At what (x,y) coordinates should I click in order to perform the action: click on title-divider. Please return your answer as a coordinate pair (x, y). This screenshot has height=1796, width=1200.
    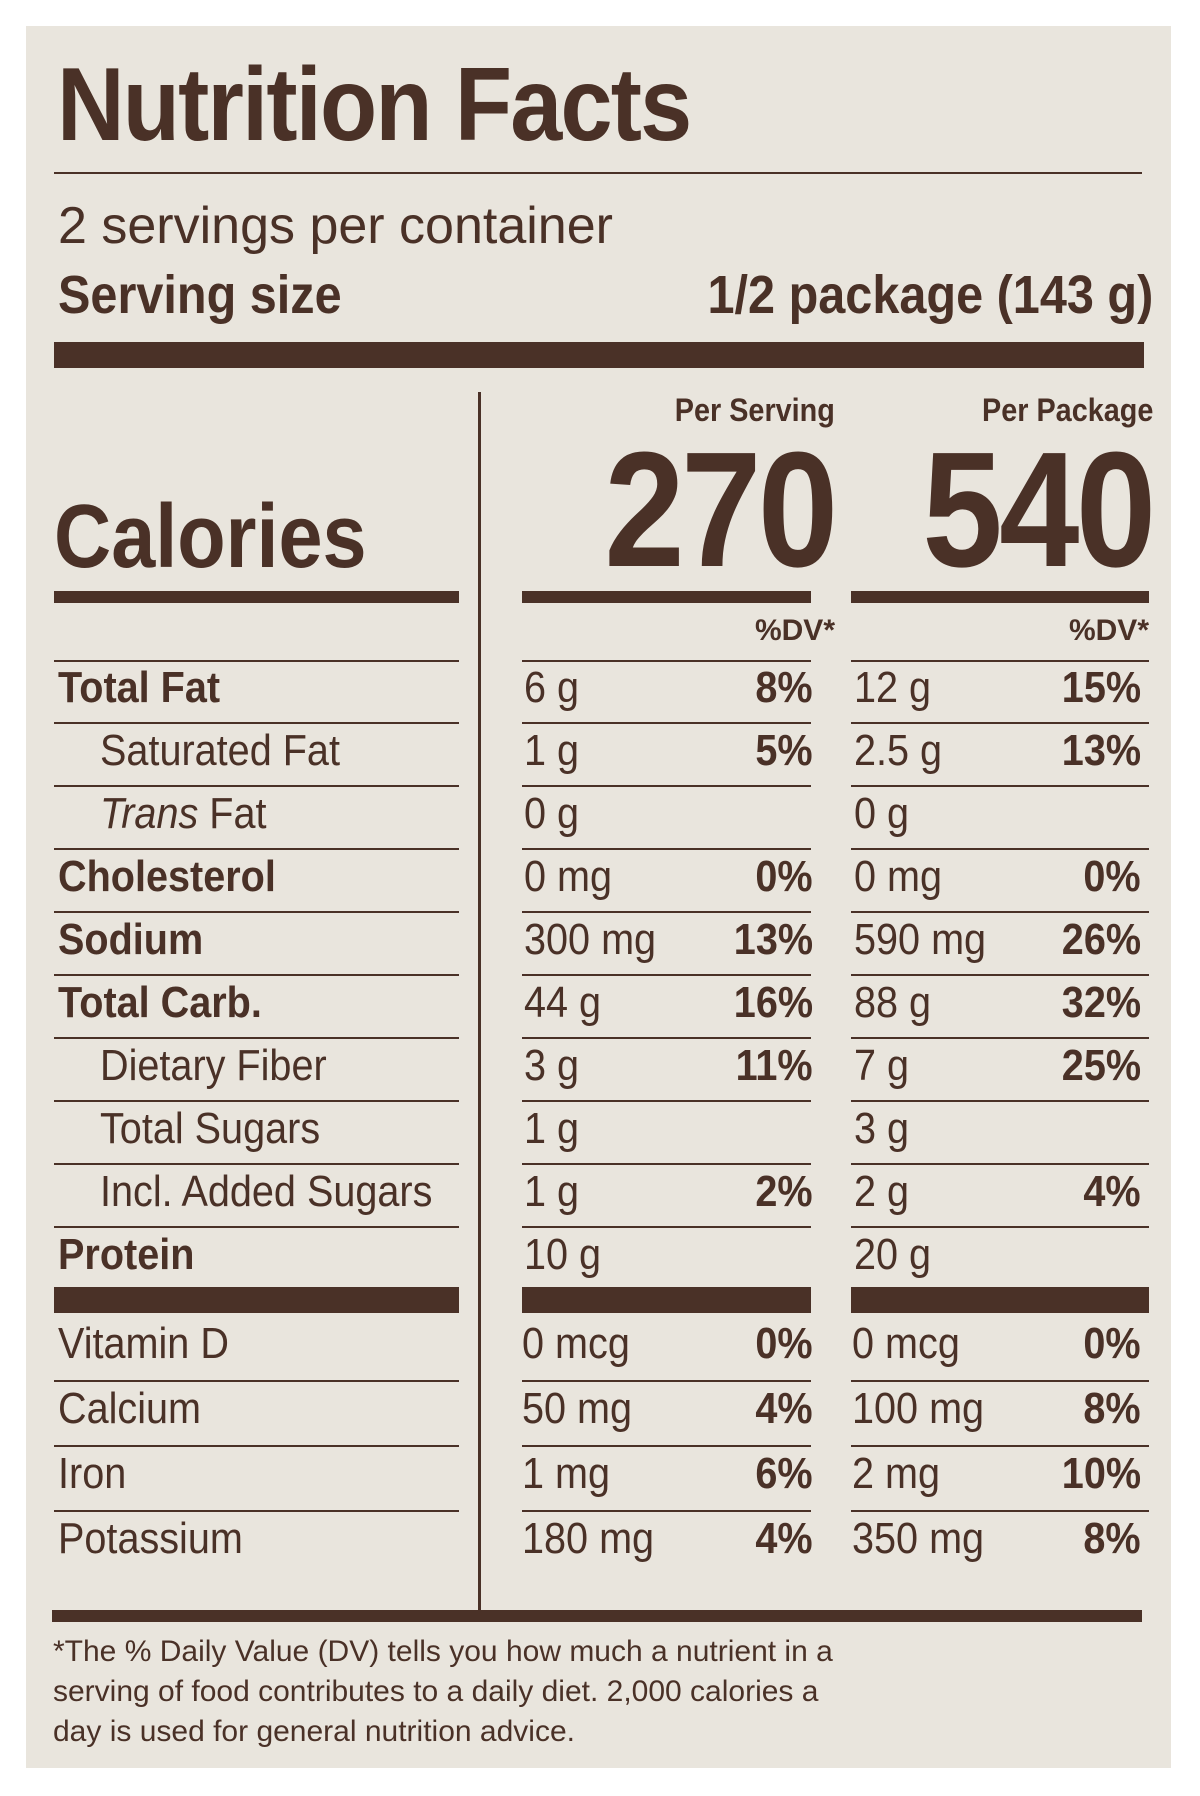
    Looking at the image, I should click on (598, 173).